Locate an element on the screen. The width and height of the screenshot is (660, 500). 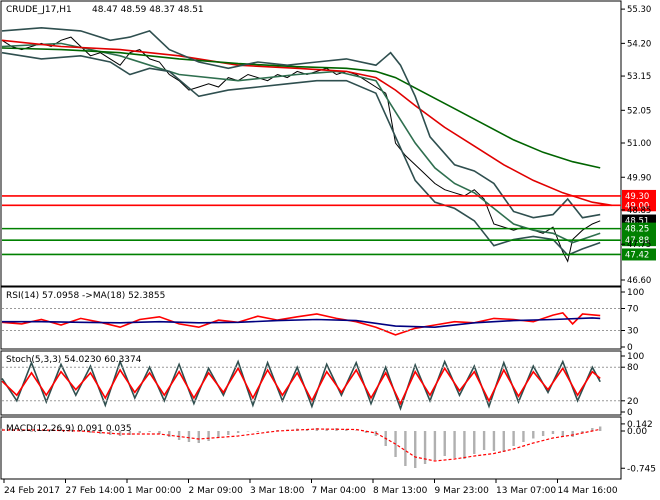
stoch-stoch-d-line is located at coordinates (301, 386).